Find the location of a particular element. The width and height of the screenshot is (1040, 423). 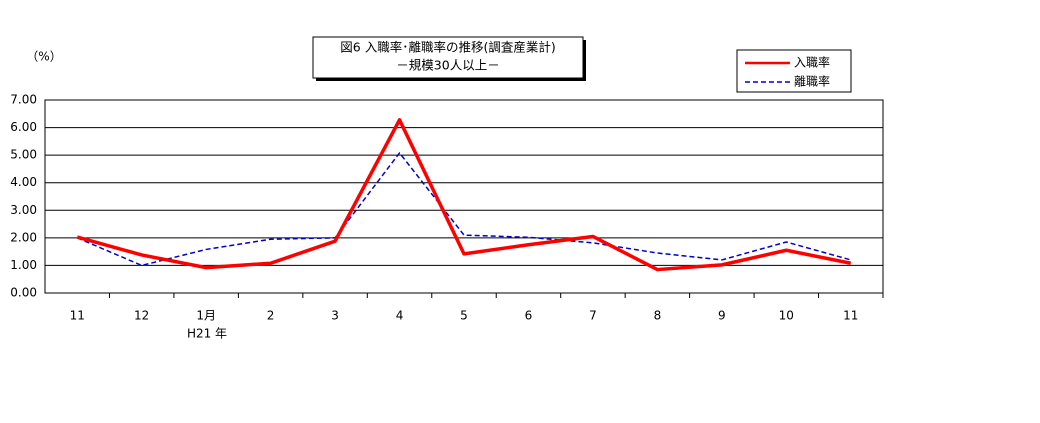

x-tick-label: 1月 is located at coordinates (206, 316).